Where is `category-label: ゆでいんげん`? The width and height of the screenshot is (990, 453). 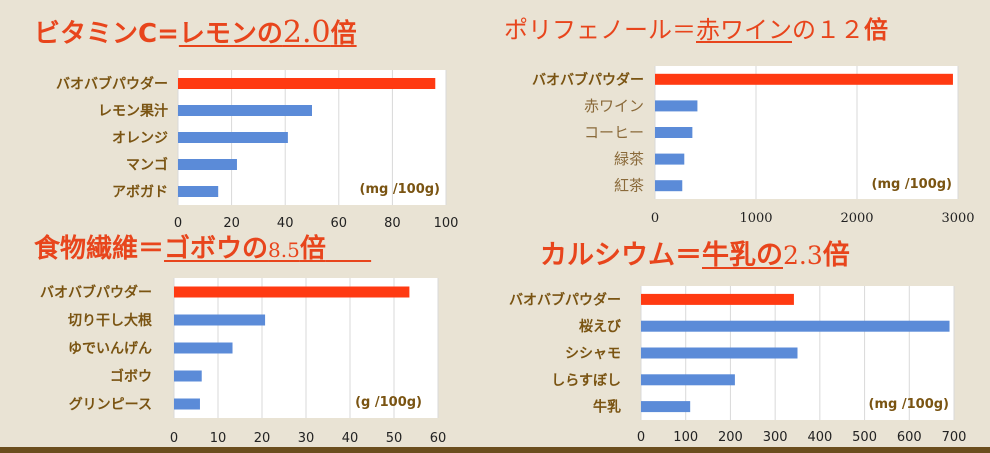 category-label: ゆでいんげん is located at coordinates (110, 349).